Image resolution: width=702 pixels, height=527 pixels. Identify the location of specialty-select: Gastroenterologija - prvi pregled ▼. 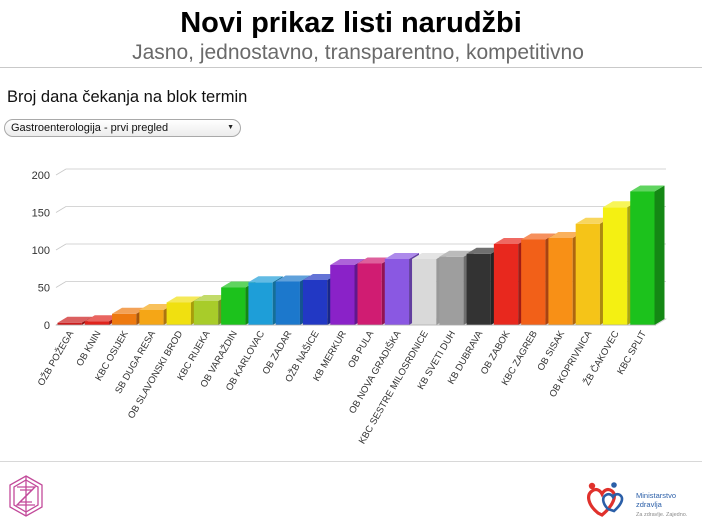
(122, 128).